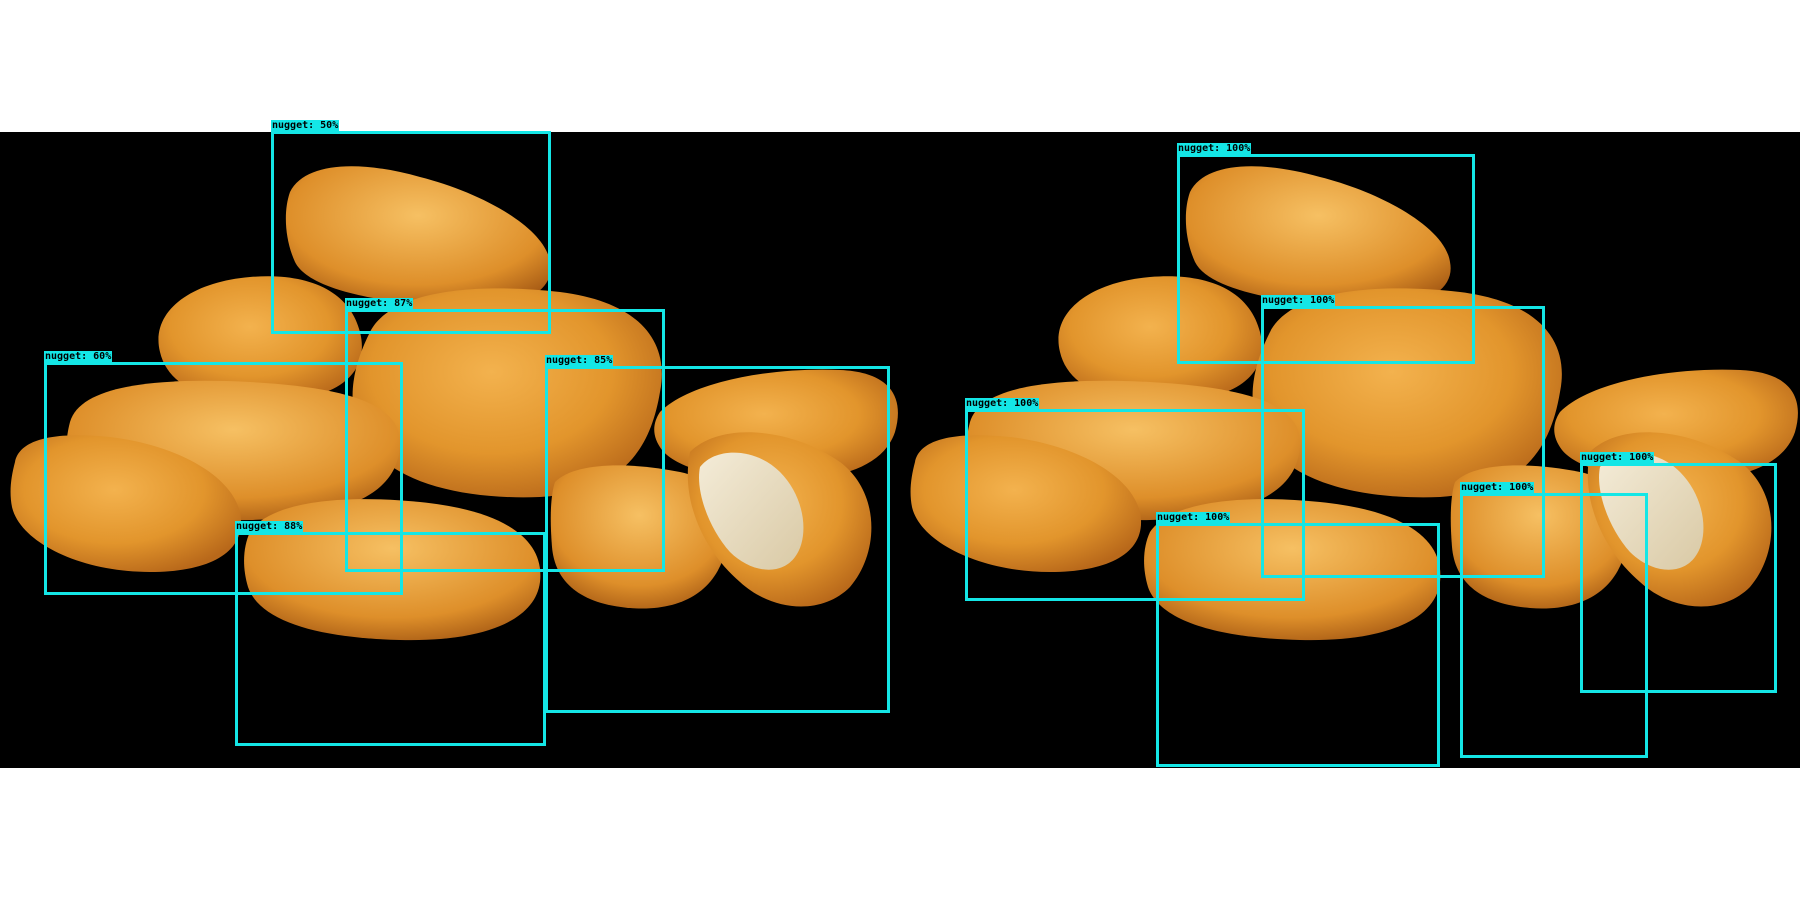  What do you see at coordinates (305, 125) in the screenshot?
I see `detection-label: nugget: 50%` at bounding box center [305, 125].